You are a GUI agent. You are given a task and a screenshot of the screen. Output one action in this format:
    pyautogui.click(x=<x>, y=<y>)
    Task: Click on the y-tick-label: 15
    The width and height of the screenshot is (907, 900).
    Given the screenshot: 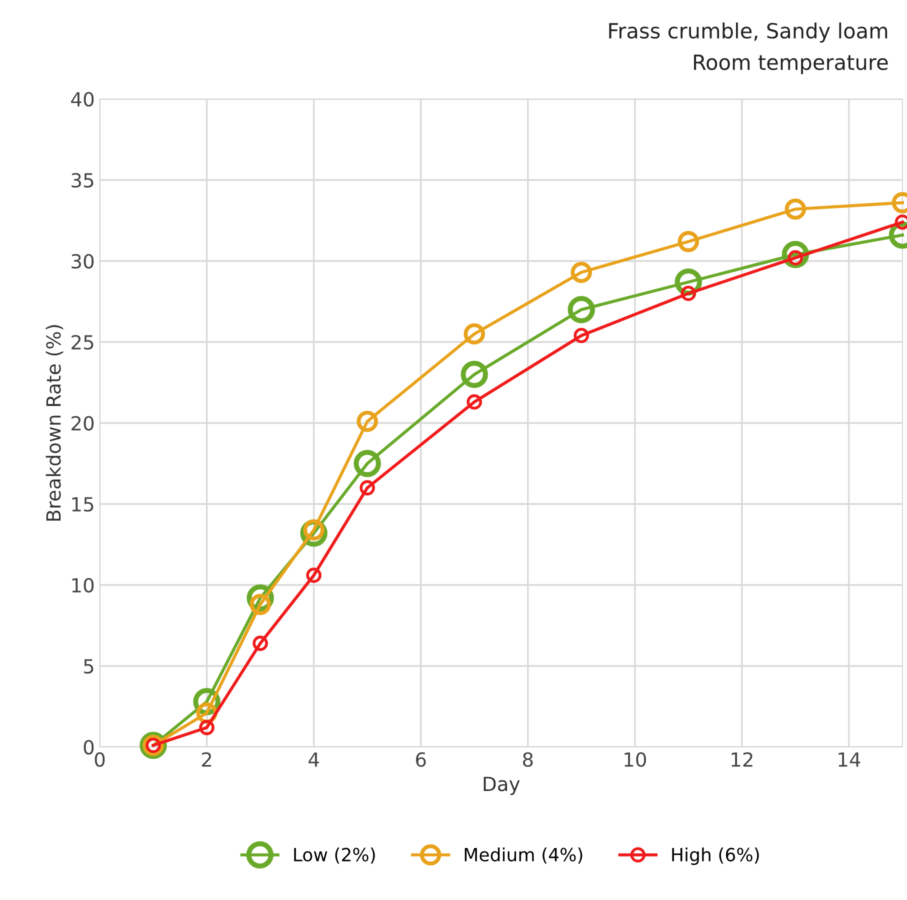 What is the action you would take?
    pyautogui.click(x=83, y=504)
    